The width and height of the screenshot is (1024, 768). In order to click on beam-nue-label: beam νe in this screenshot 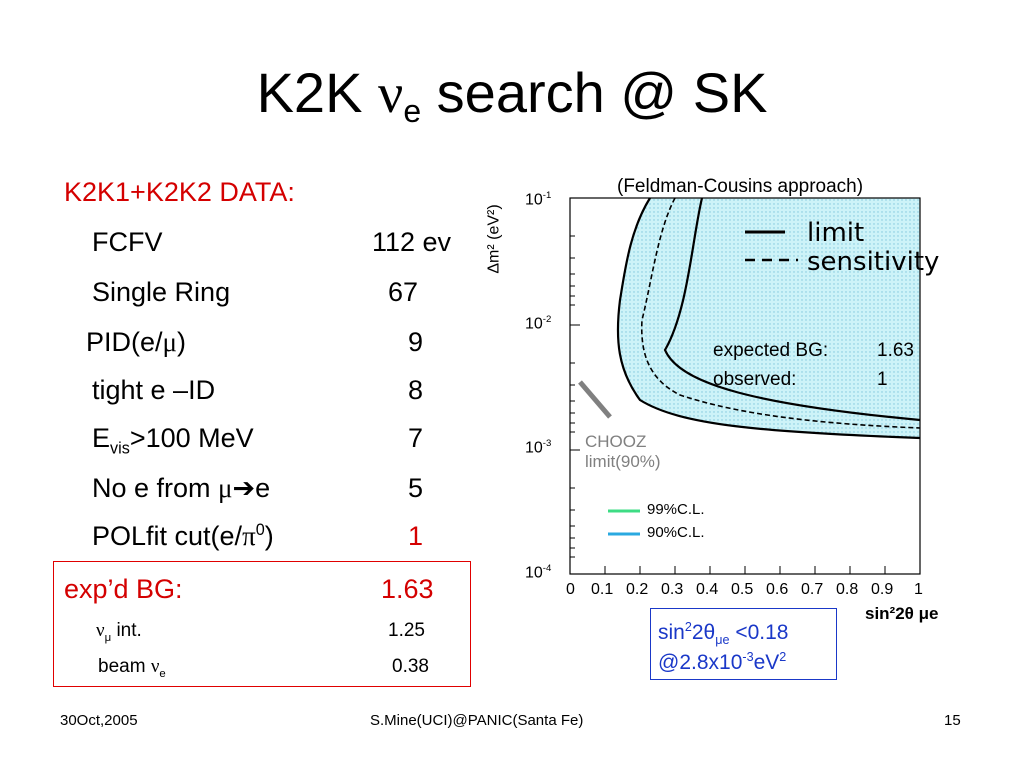, I will do `click(132, 668)`.